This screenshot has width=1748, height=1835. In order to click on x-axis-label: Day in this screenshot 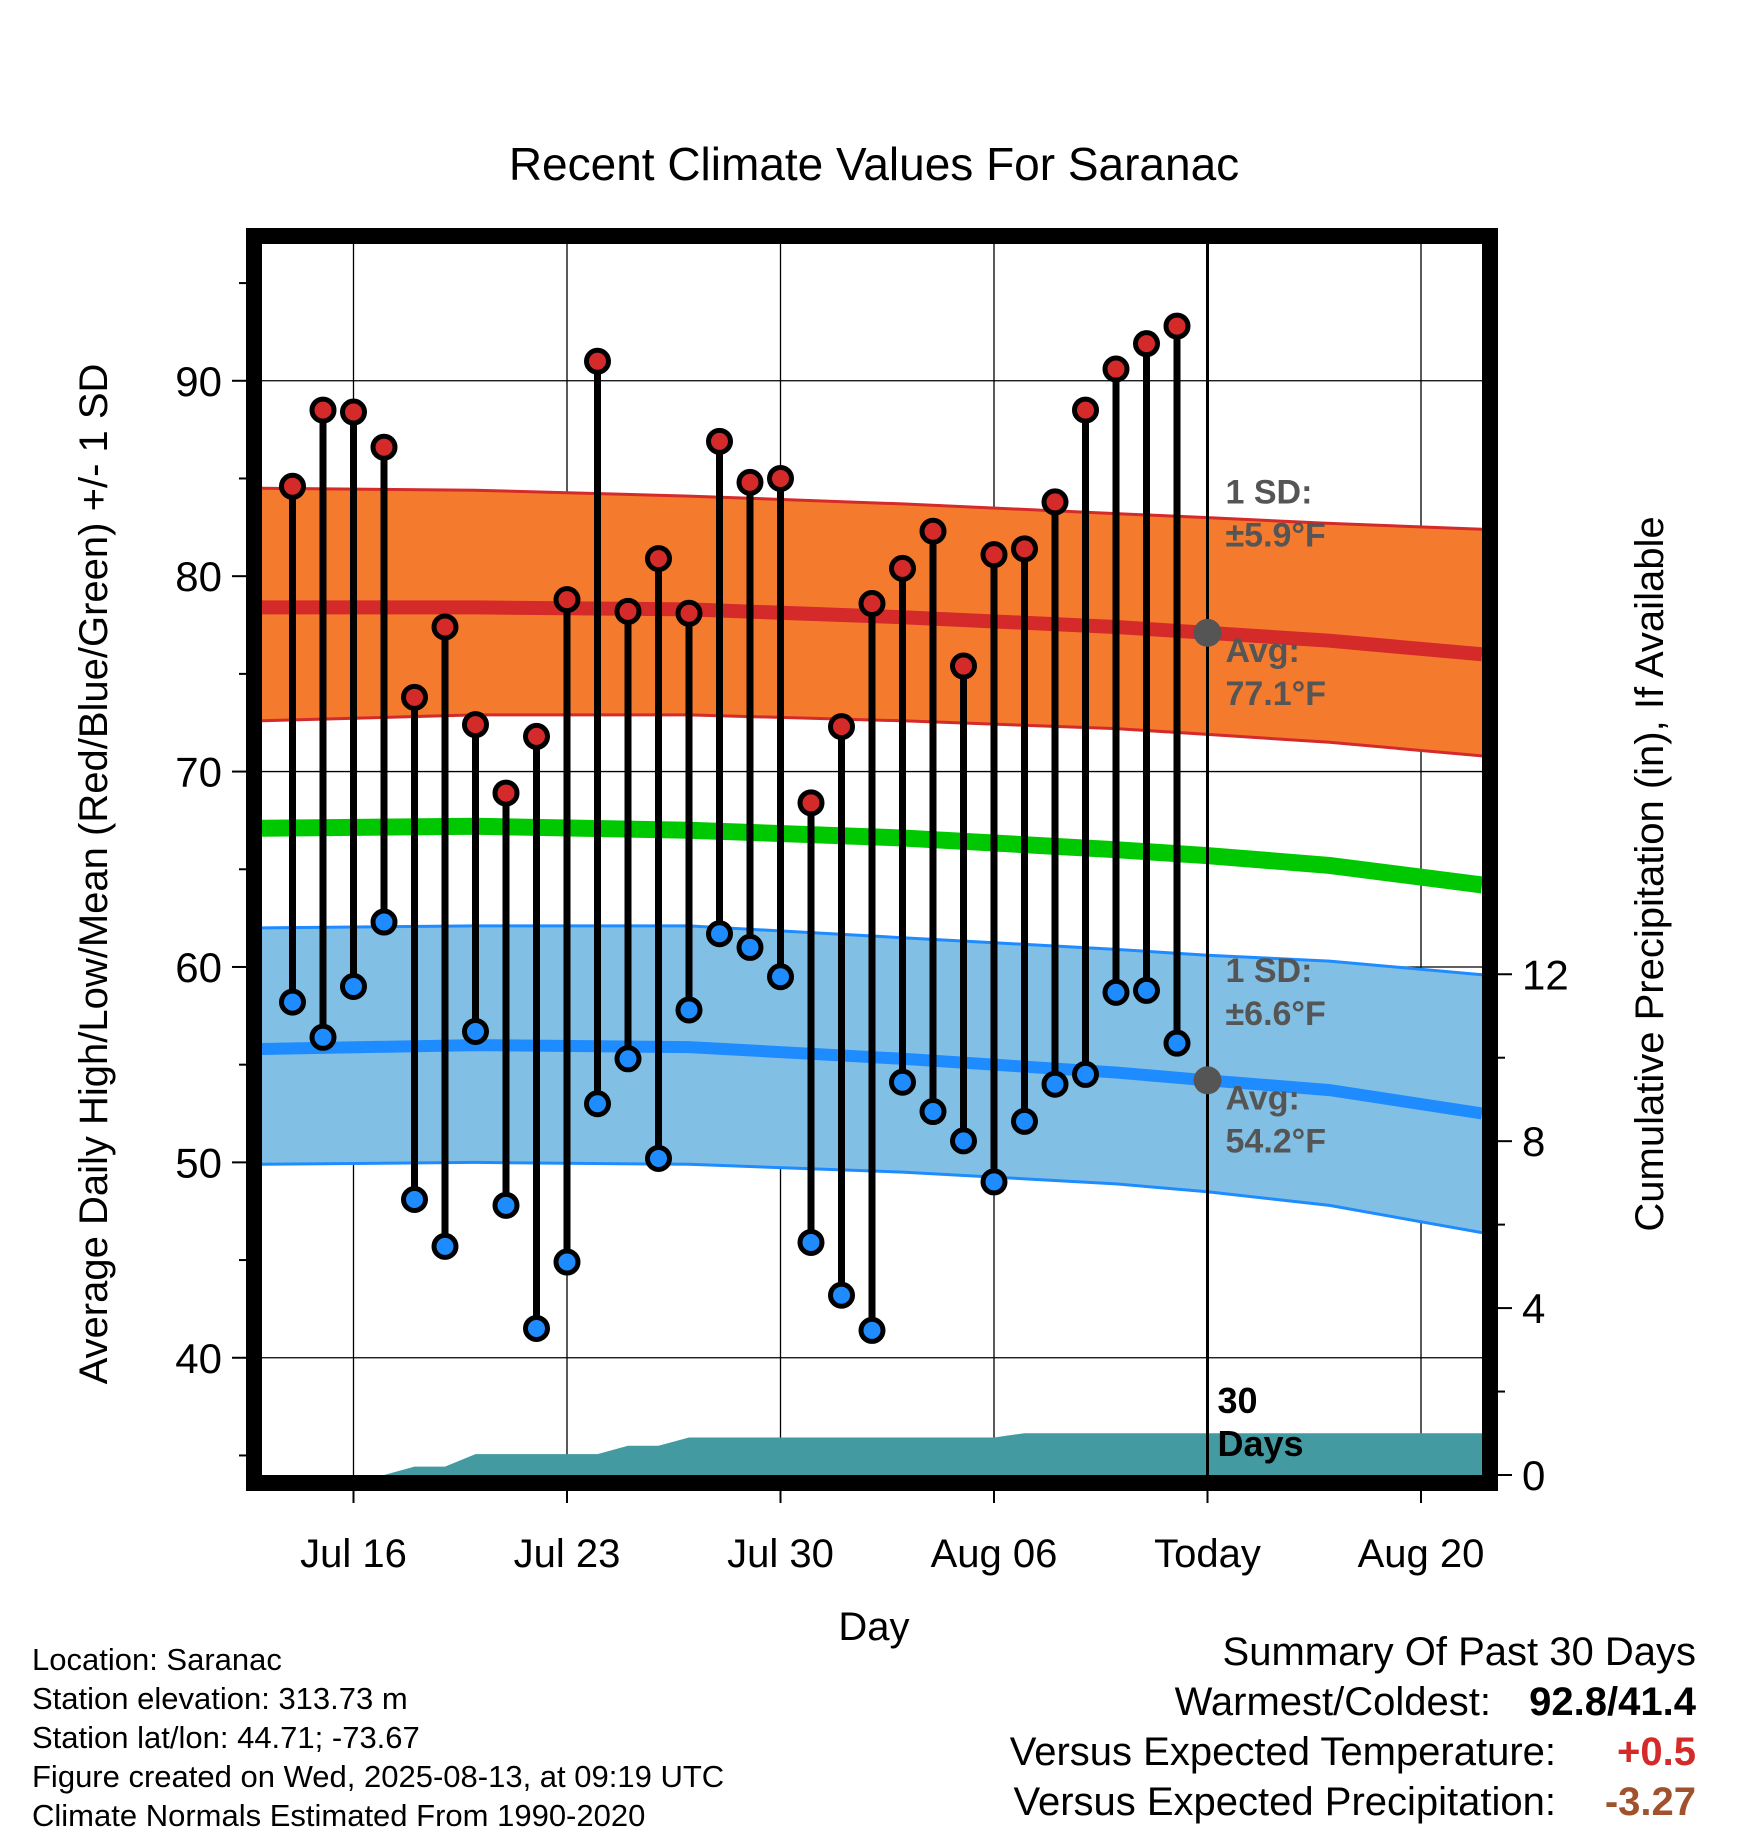, I will do `click(873, 1627)`.